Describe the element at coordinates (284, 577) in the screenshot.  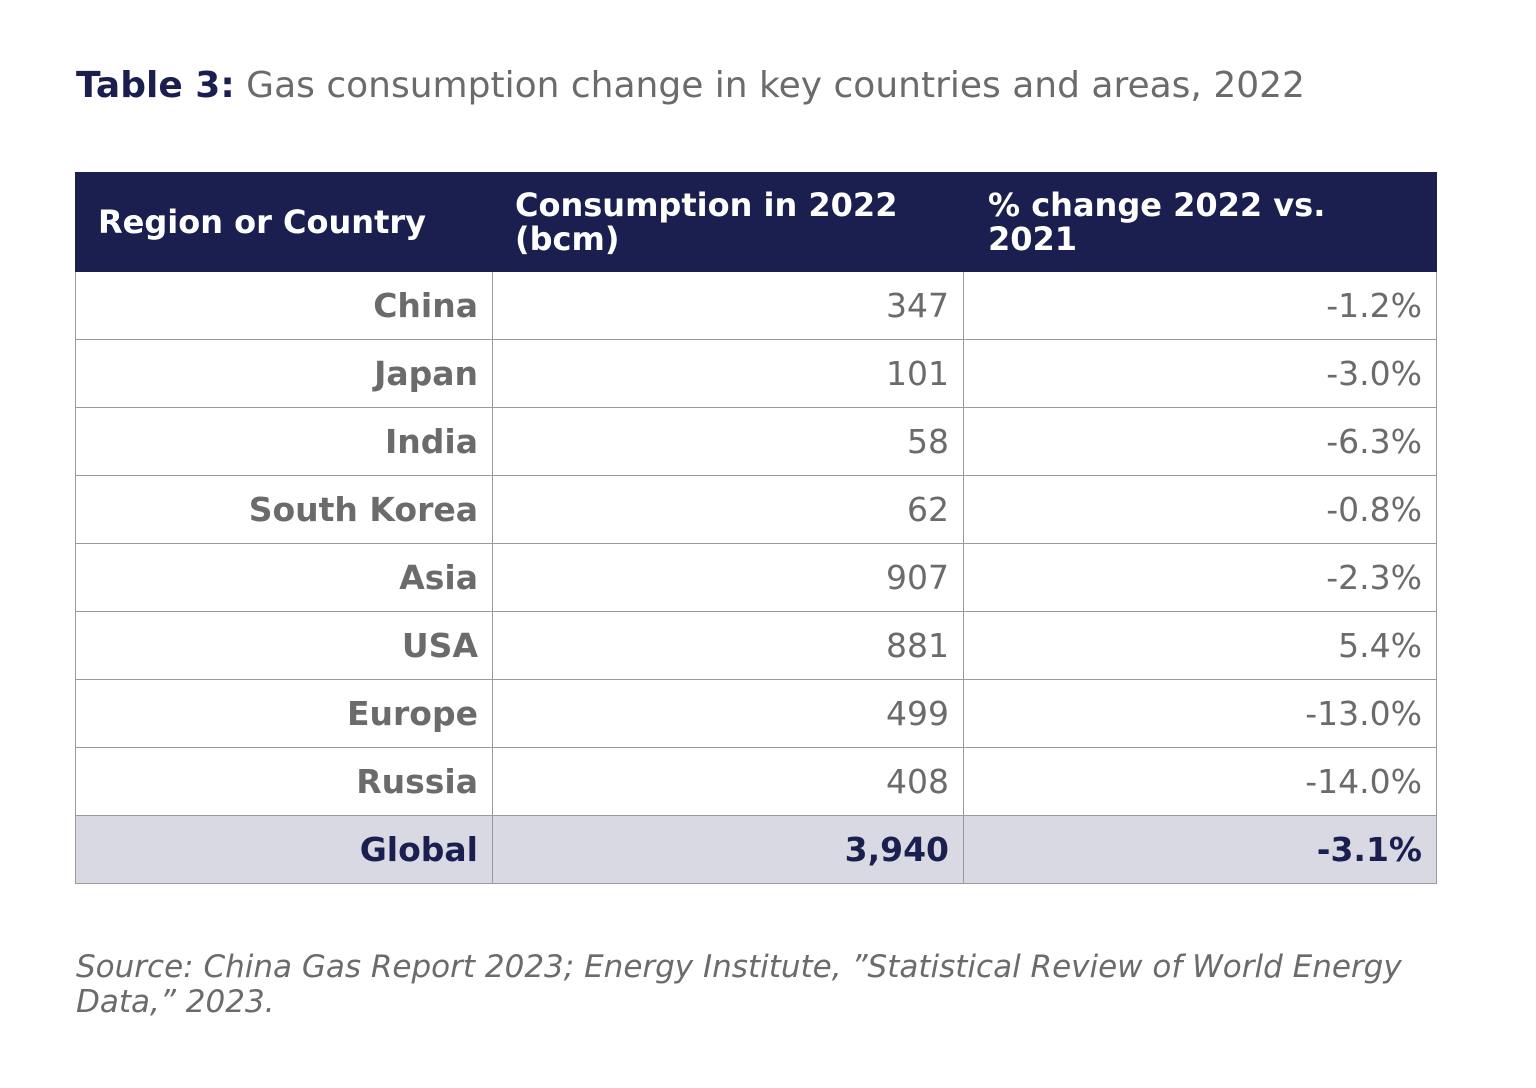
I see `region-cell: Asia` at that location.